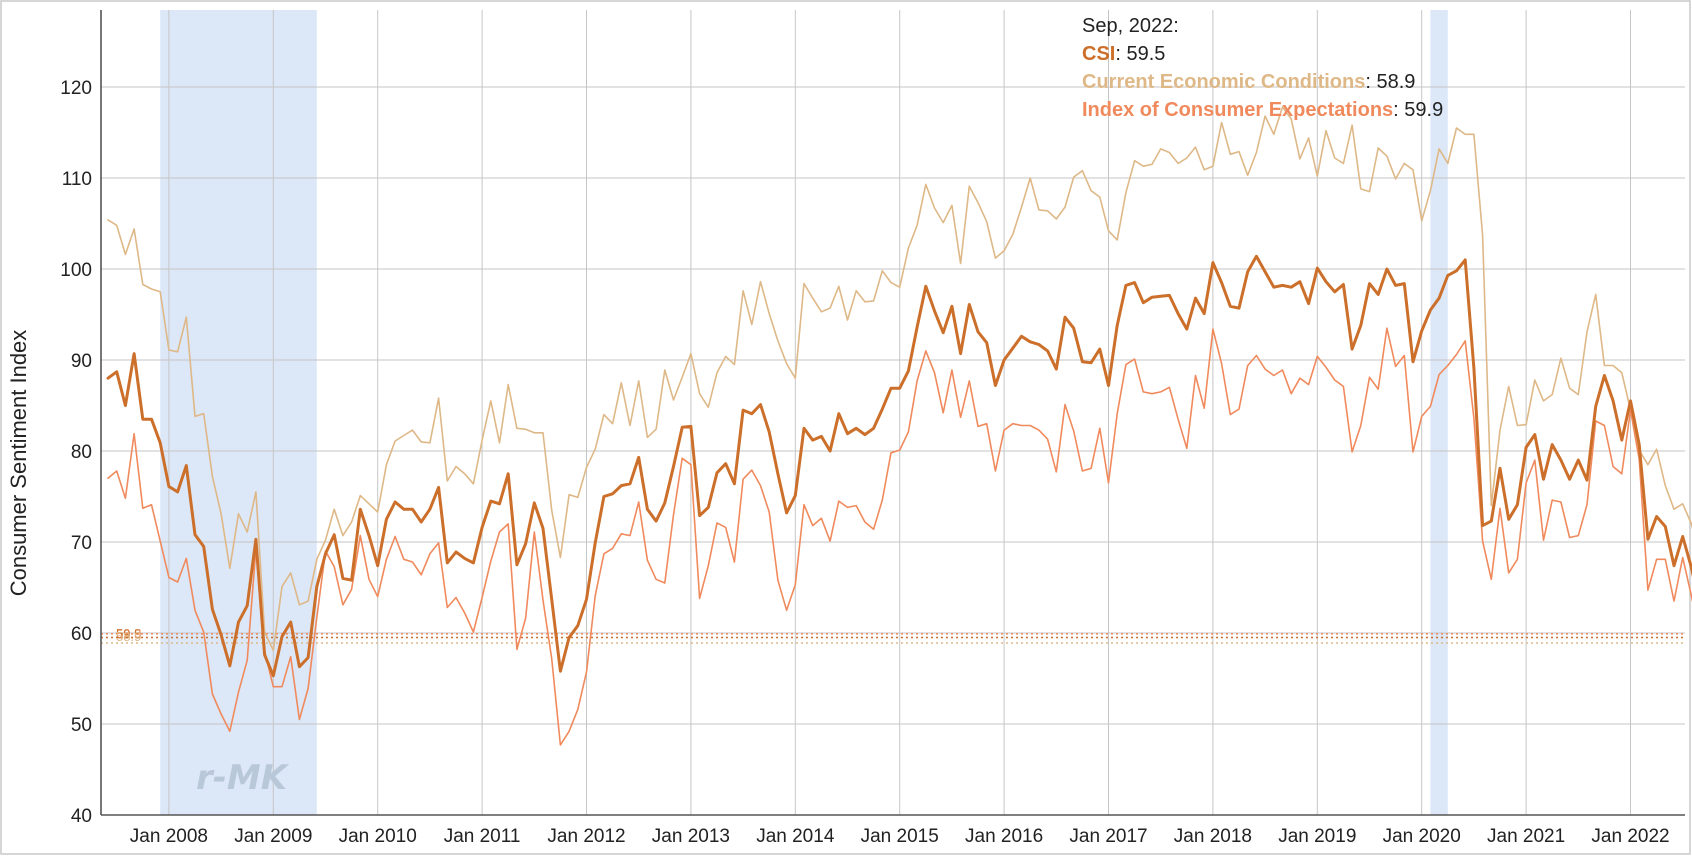 The image size is (1692, 856). Describe the element at coordinates (1237, 110) in the screenshot. I see `tooltip-label-expectations: Index of Consumer Expectations` at that location.